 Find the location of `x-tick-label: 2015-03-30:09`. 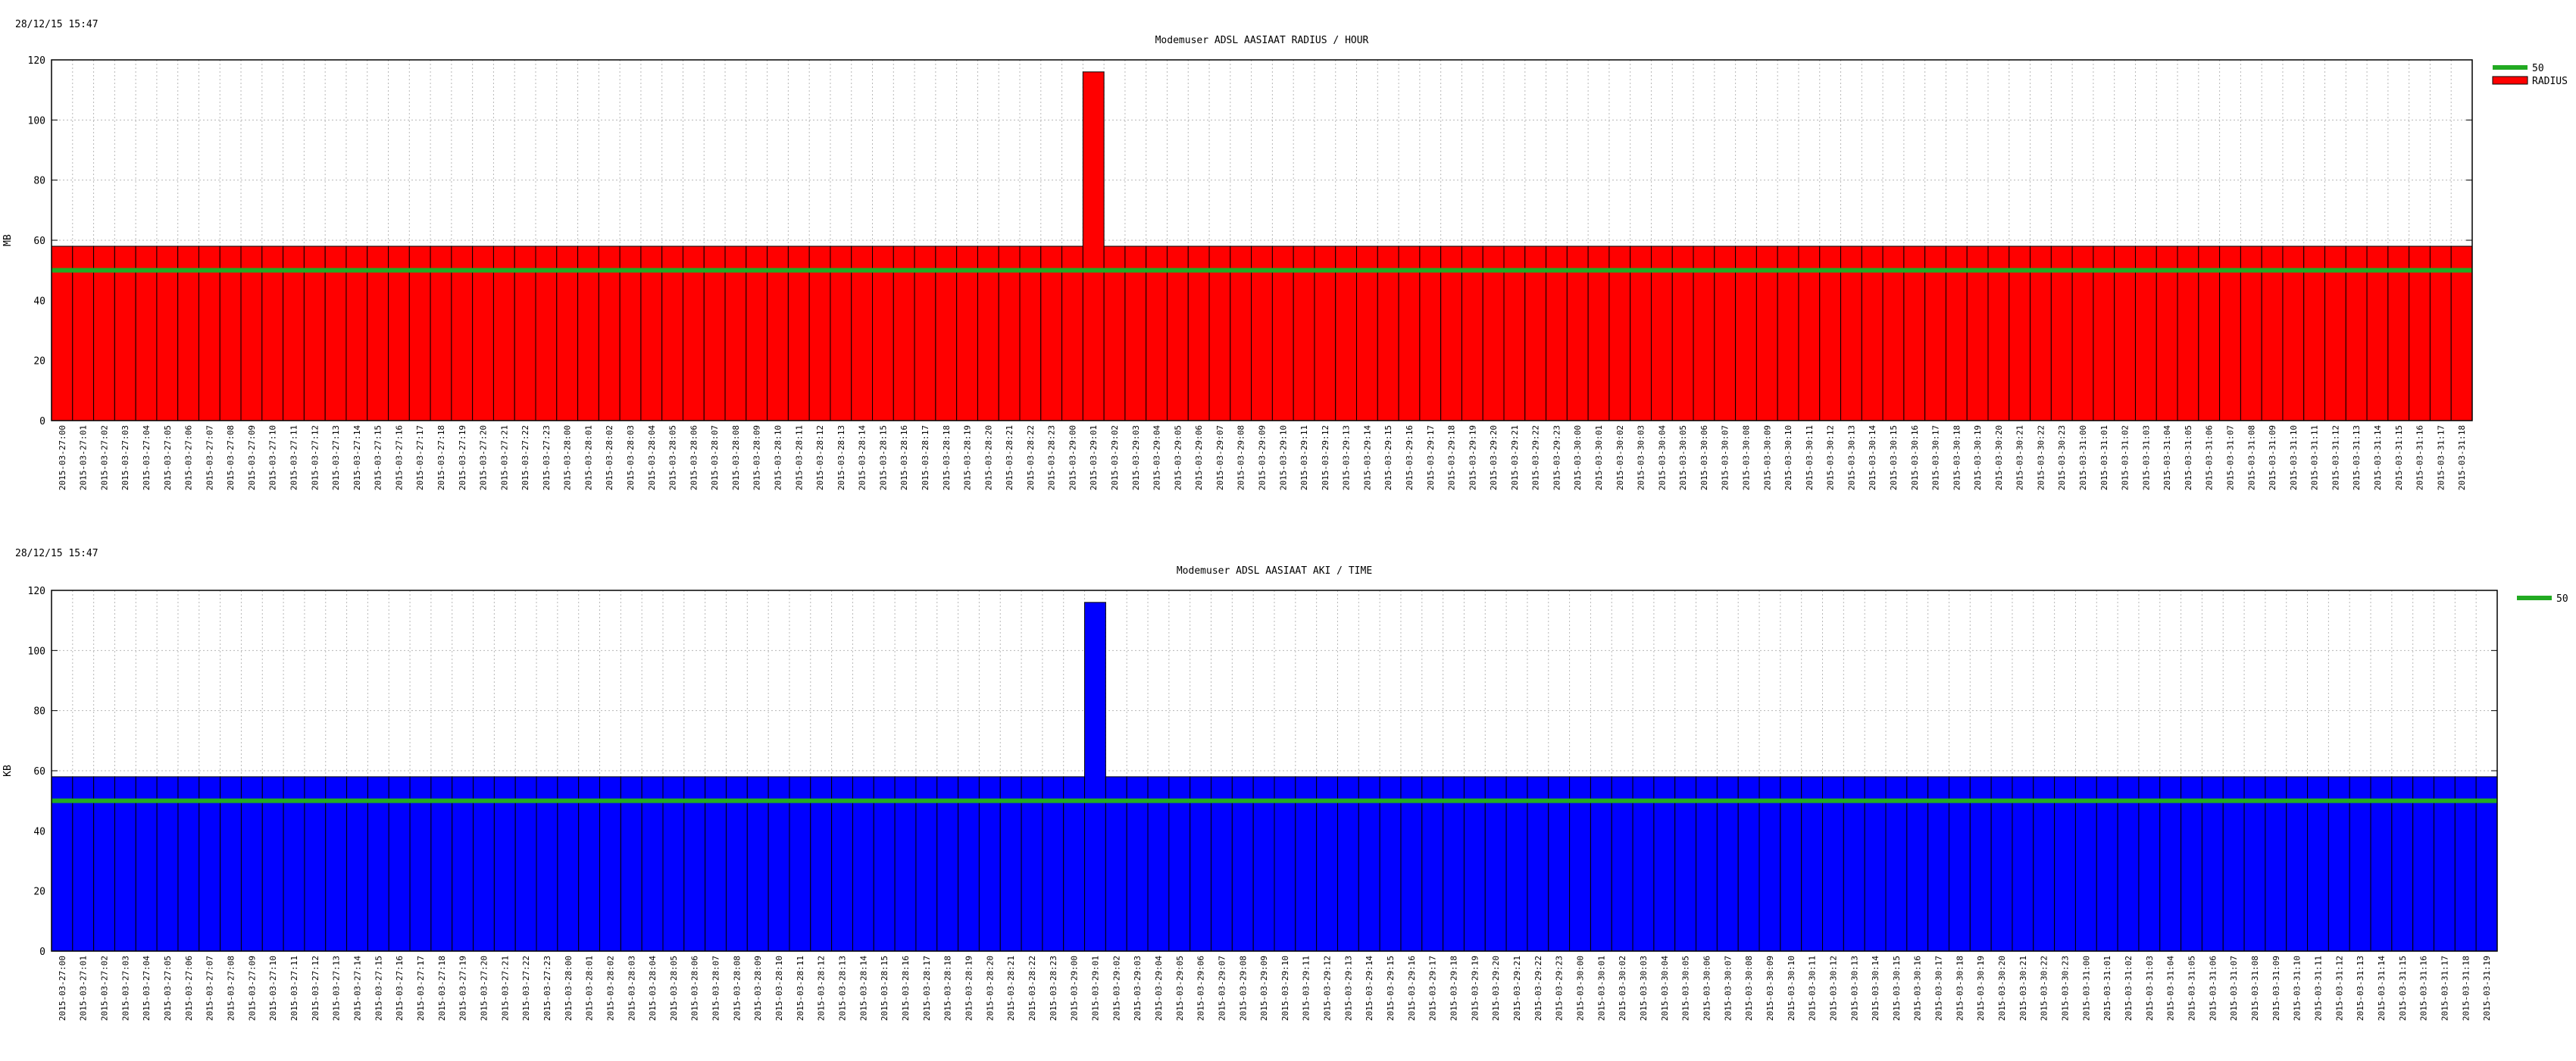

x-tick-label: 2015-03-30:09 is located at coordinates (1770, 989).